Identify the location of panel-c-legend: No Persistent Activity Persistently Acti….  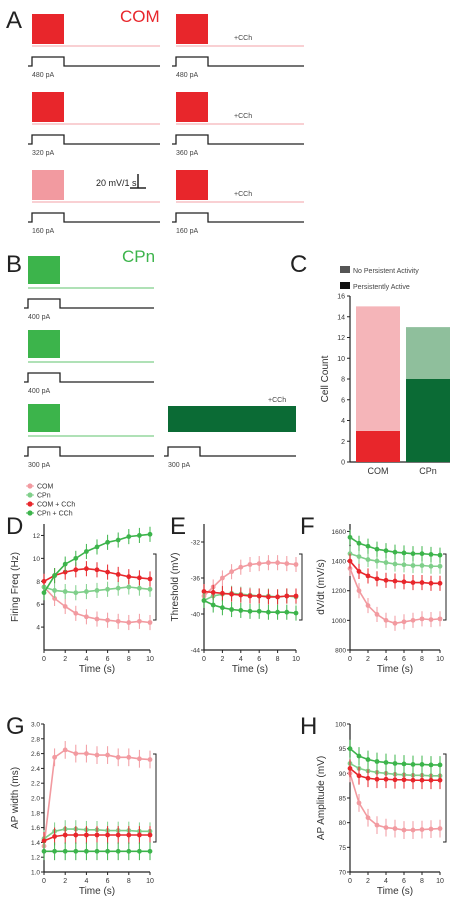
(379, 278).